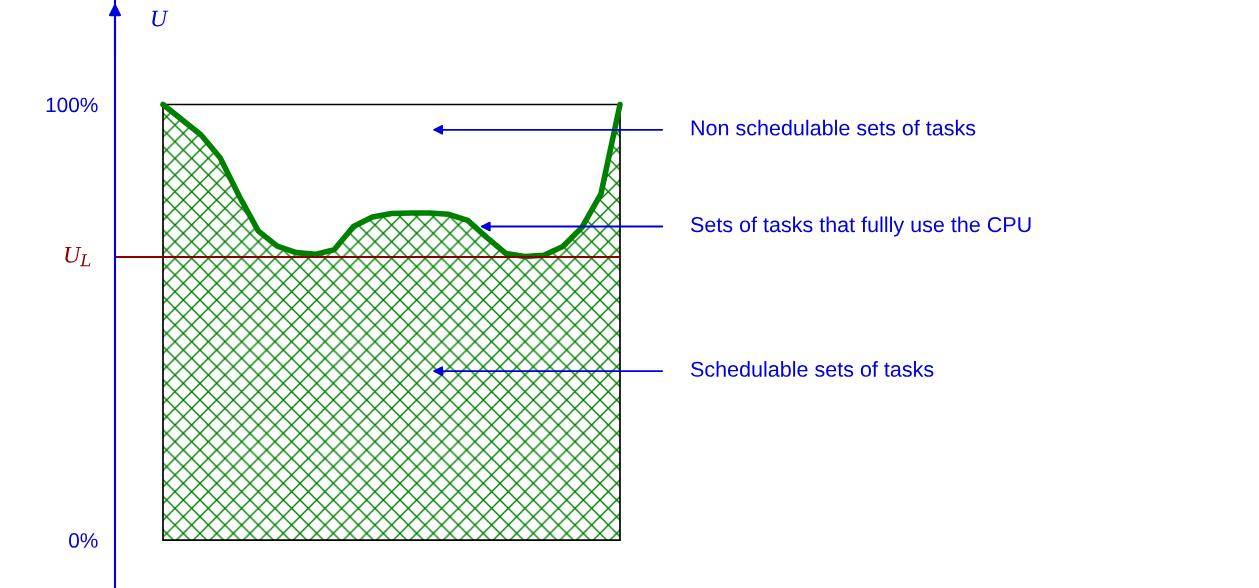 The width and height of the screenshot is (1259, 588). What do you see at coordinates (833, 127) in the screenshot?
I see `text: Non schedulable sets of tasks` at bounding box center [833, 127].